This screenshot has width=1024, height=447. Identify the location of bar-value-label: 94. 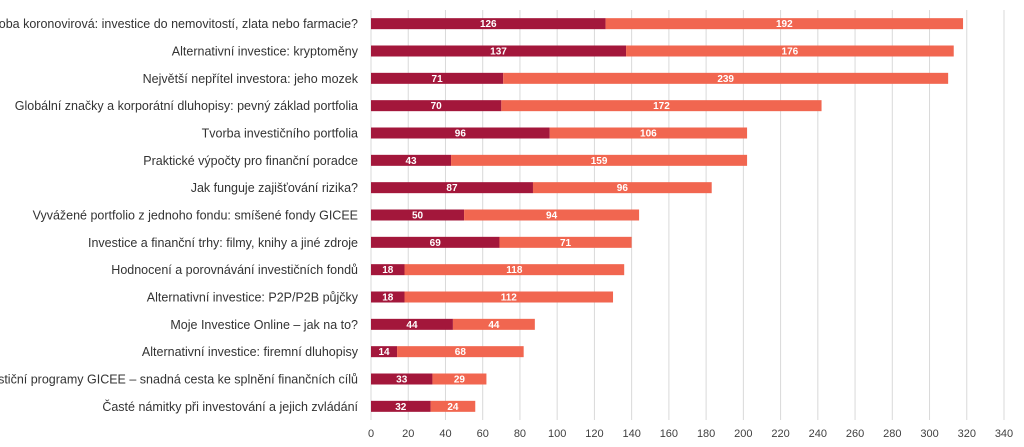
(552, 216).